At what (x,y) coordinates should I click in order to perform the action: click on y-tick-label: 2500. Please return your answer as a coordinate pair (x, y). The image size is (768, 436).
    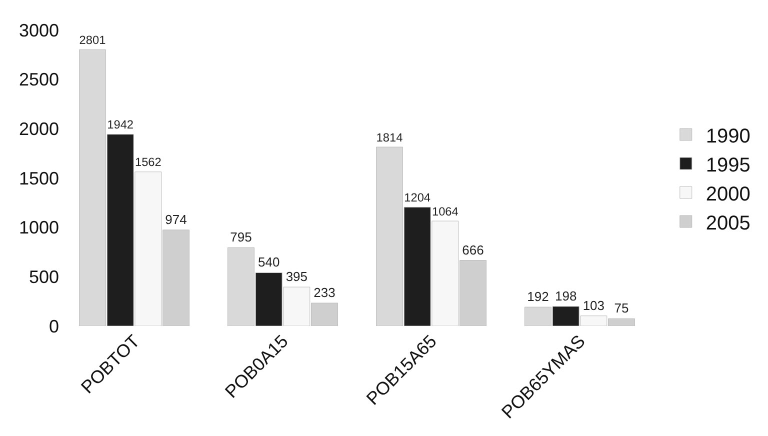
    Looking at the image, I should click on (38, 80).